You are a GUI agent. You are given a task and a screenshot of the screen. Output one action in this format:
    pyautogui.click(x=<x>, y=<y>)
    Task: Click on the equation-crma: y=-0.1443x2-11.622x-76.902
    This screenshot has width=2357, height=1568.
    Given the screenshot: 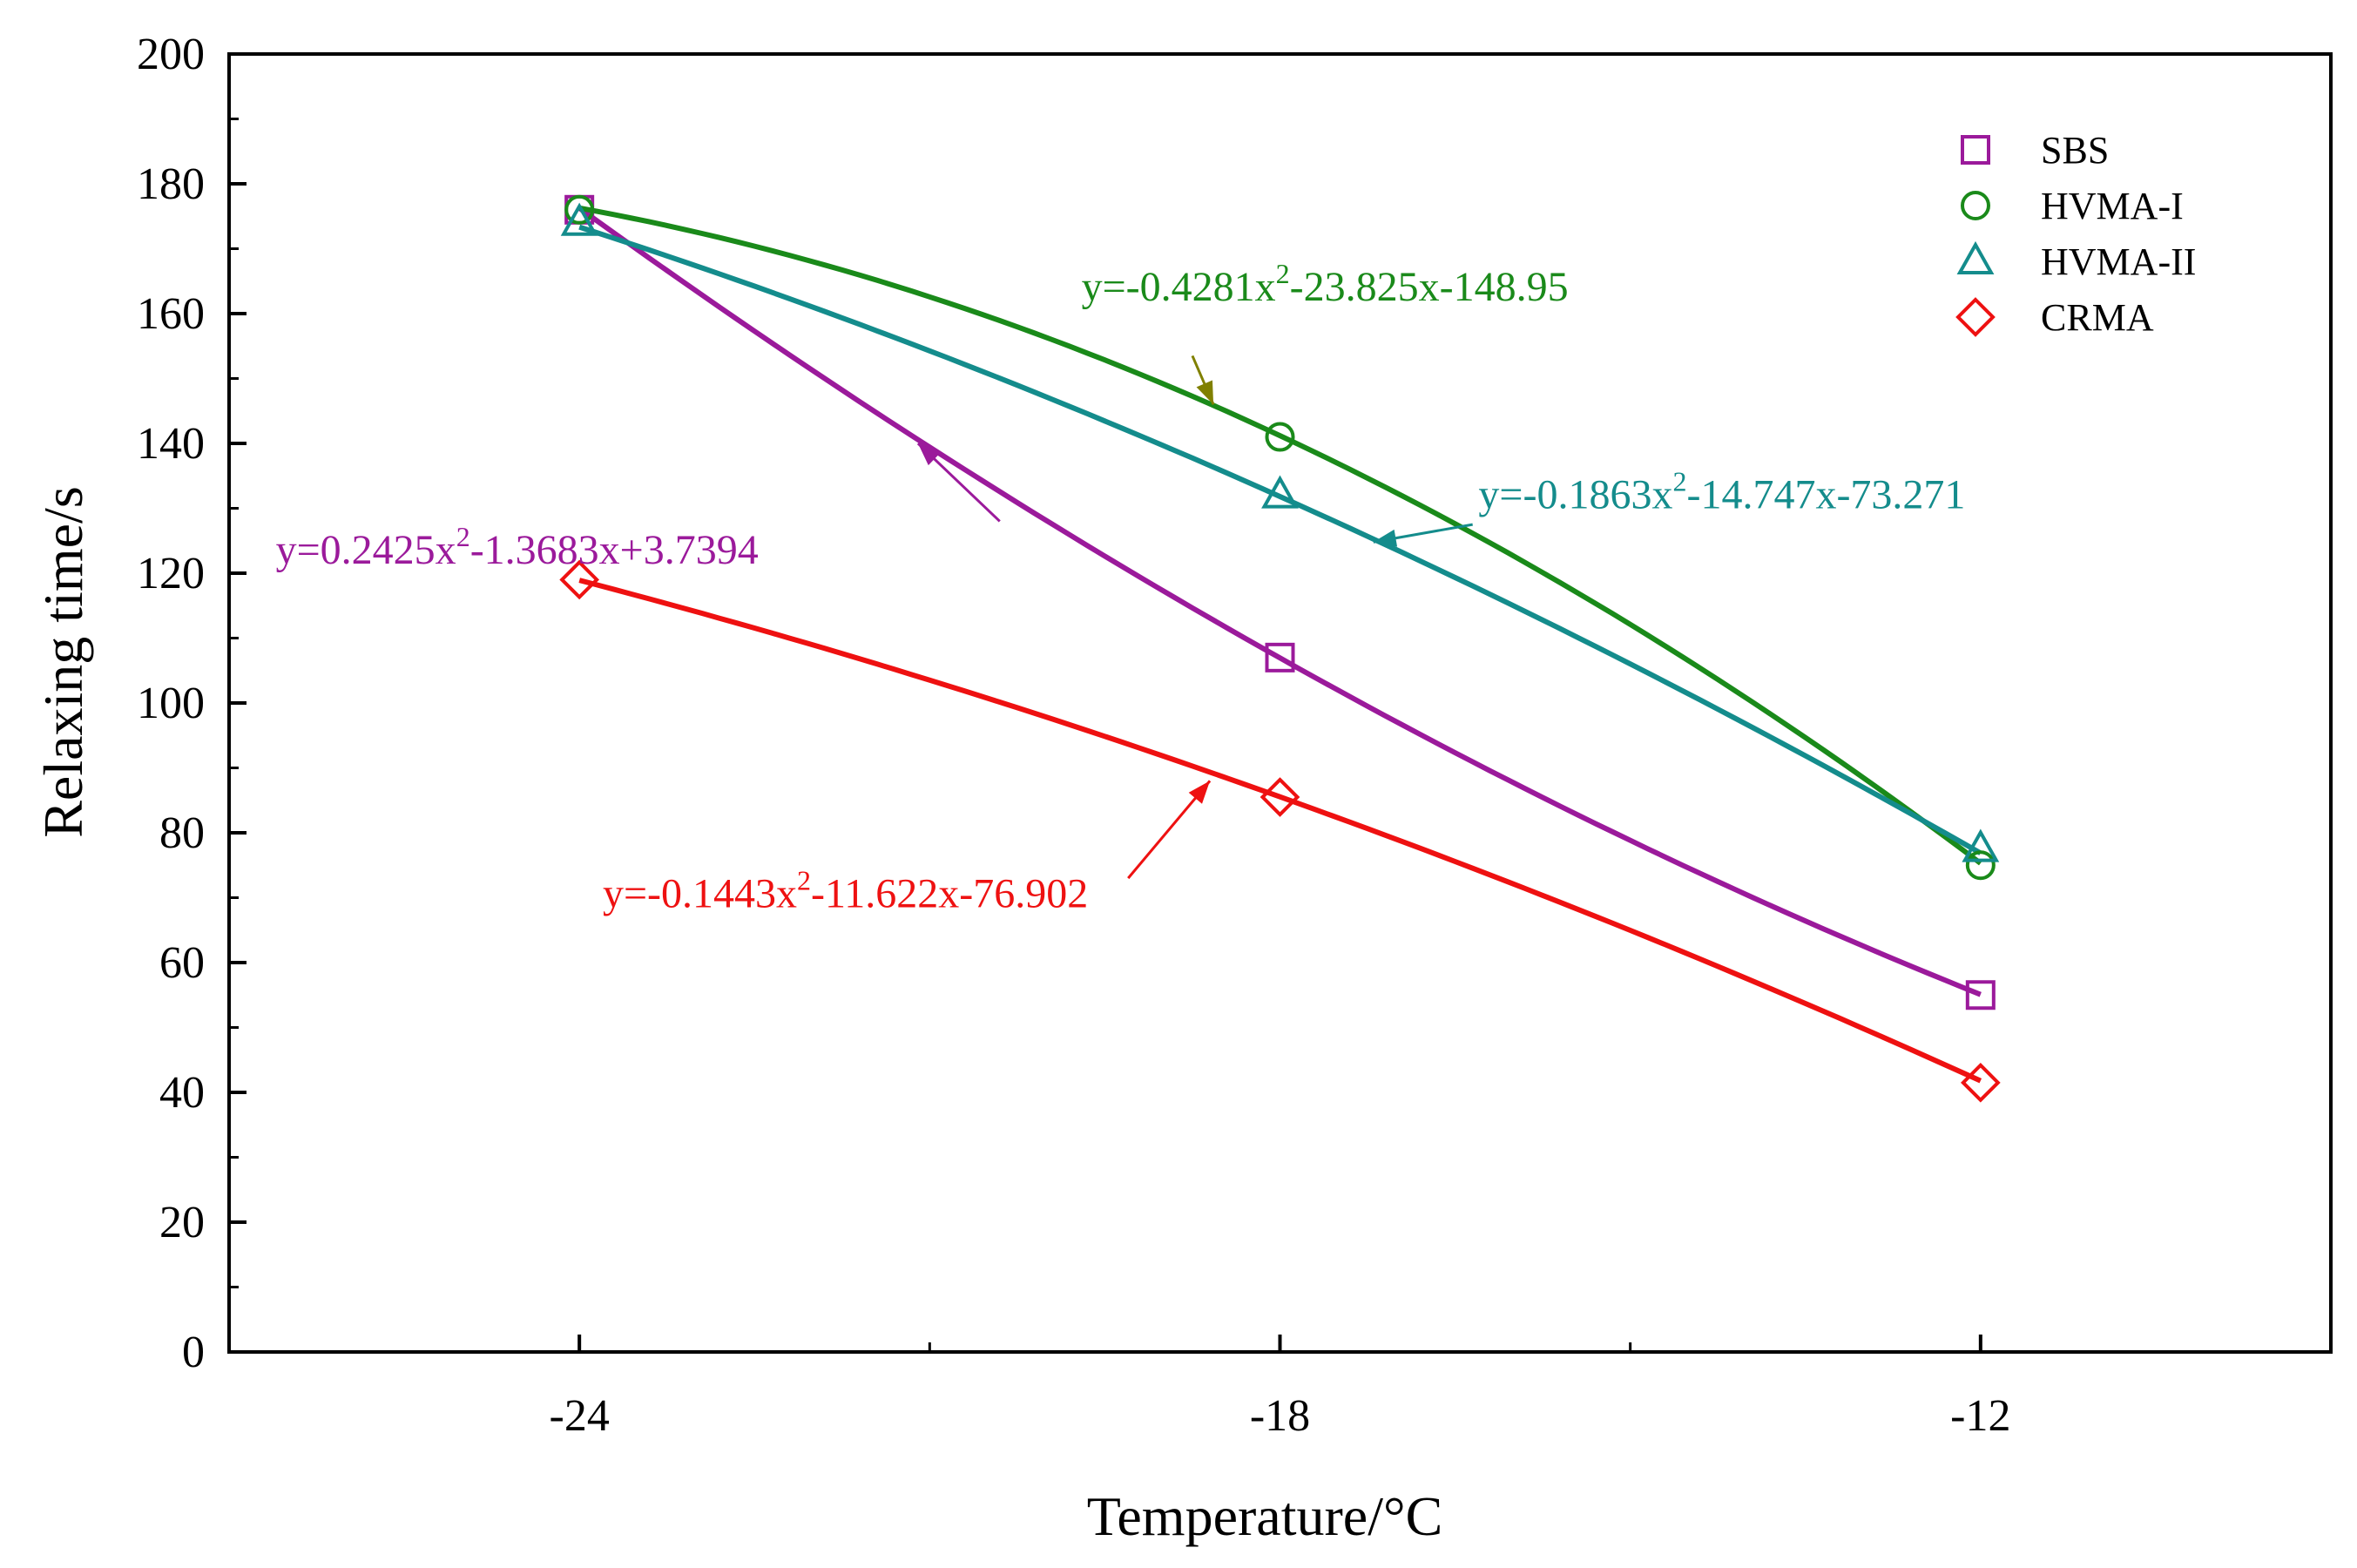 What is the action you would take?
    pyautogui.click(x=845, y=891)
    